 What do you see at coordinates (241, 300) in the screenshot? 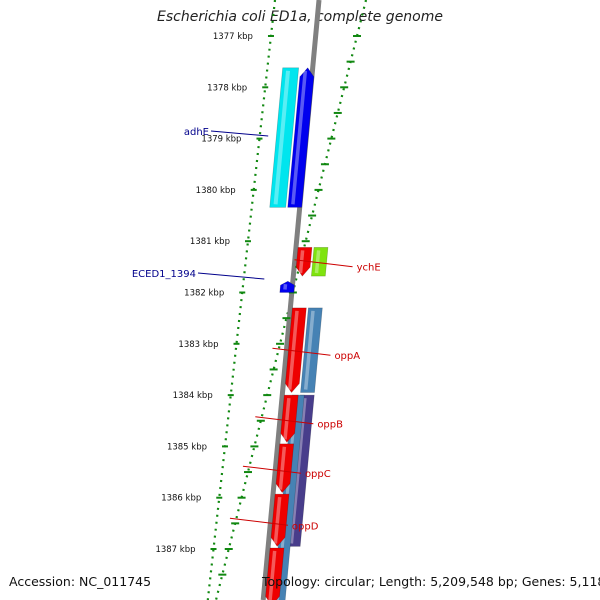
I see `inner-dotted-track` at bounding box center [241, 300].